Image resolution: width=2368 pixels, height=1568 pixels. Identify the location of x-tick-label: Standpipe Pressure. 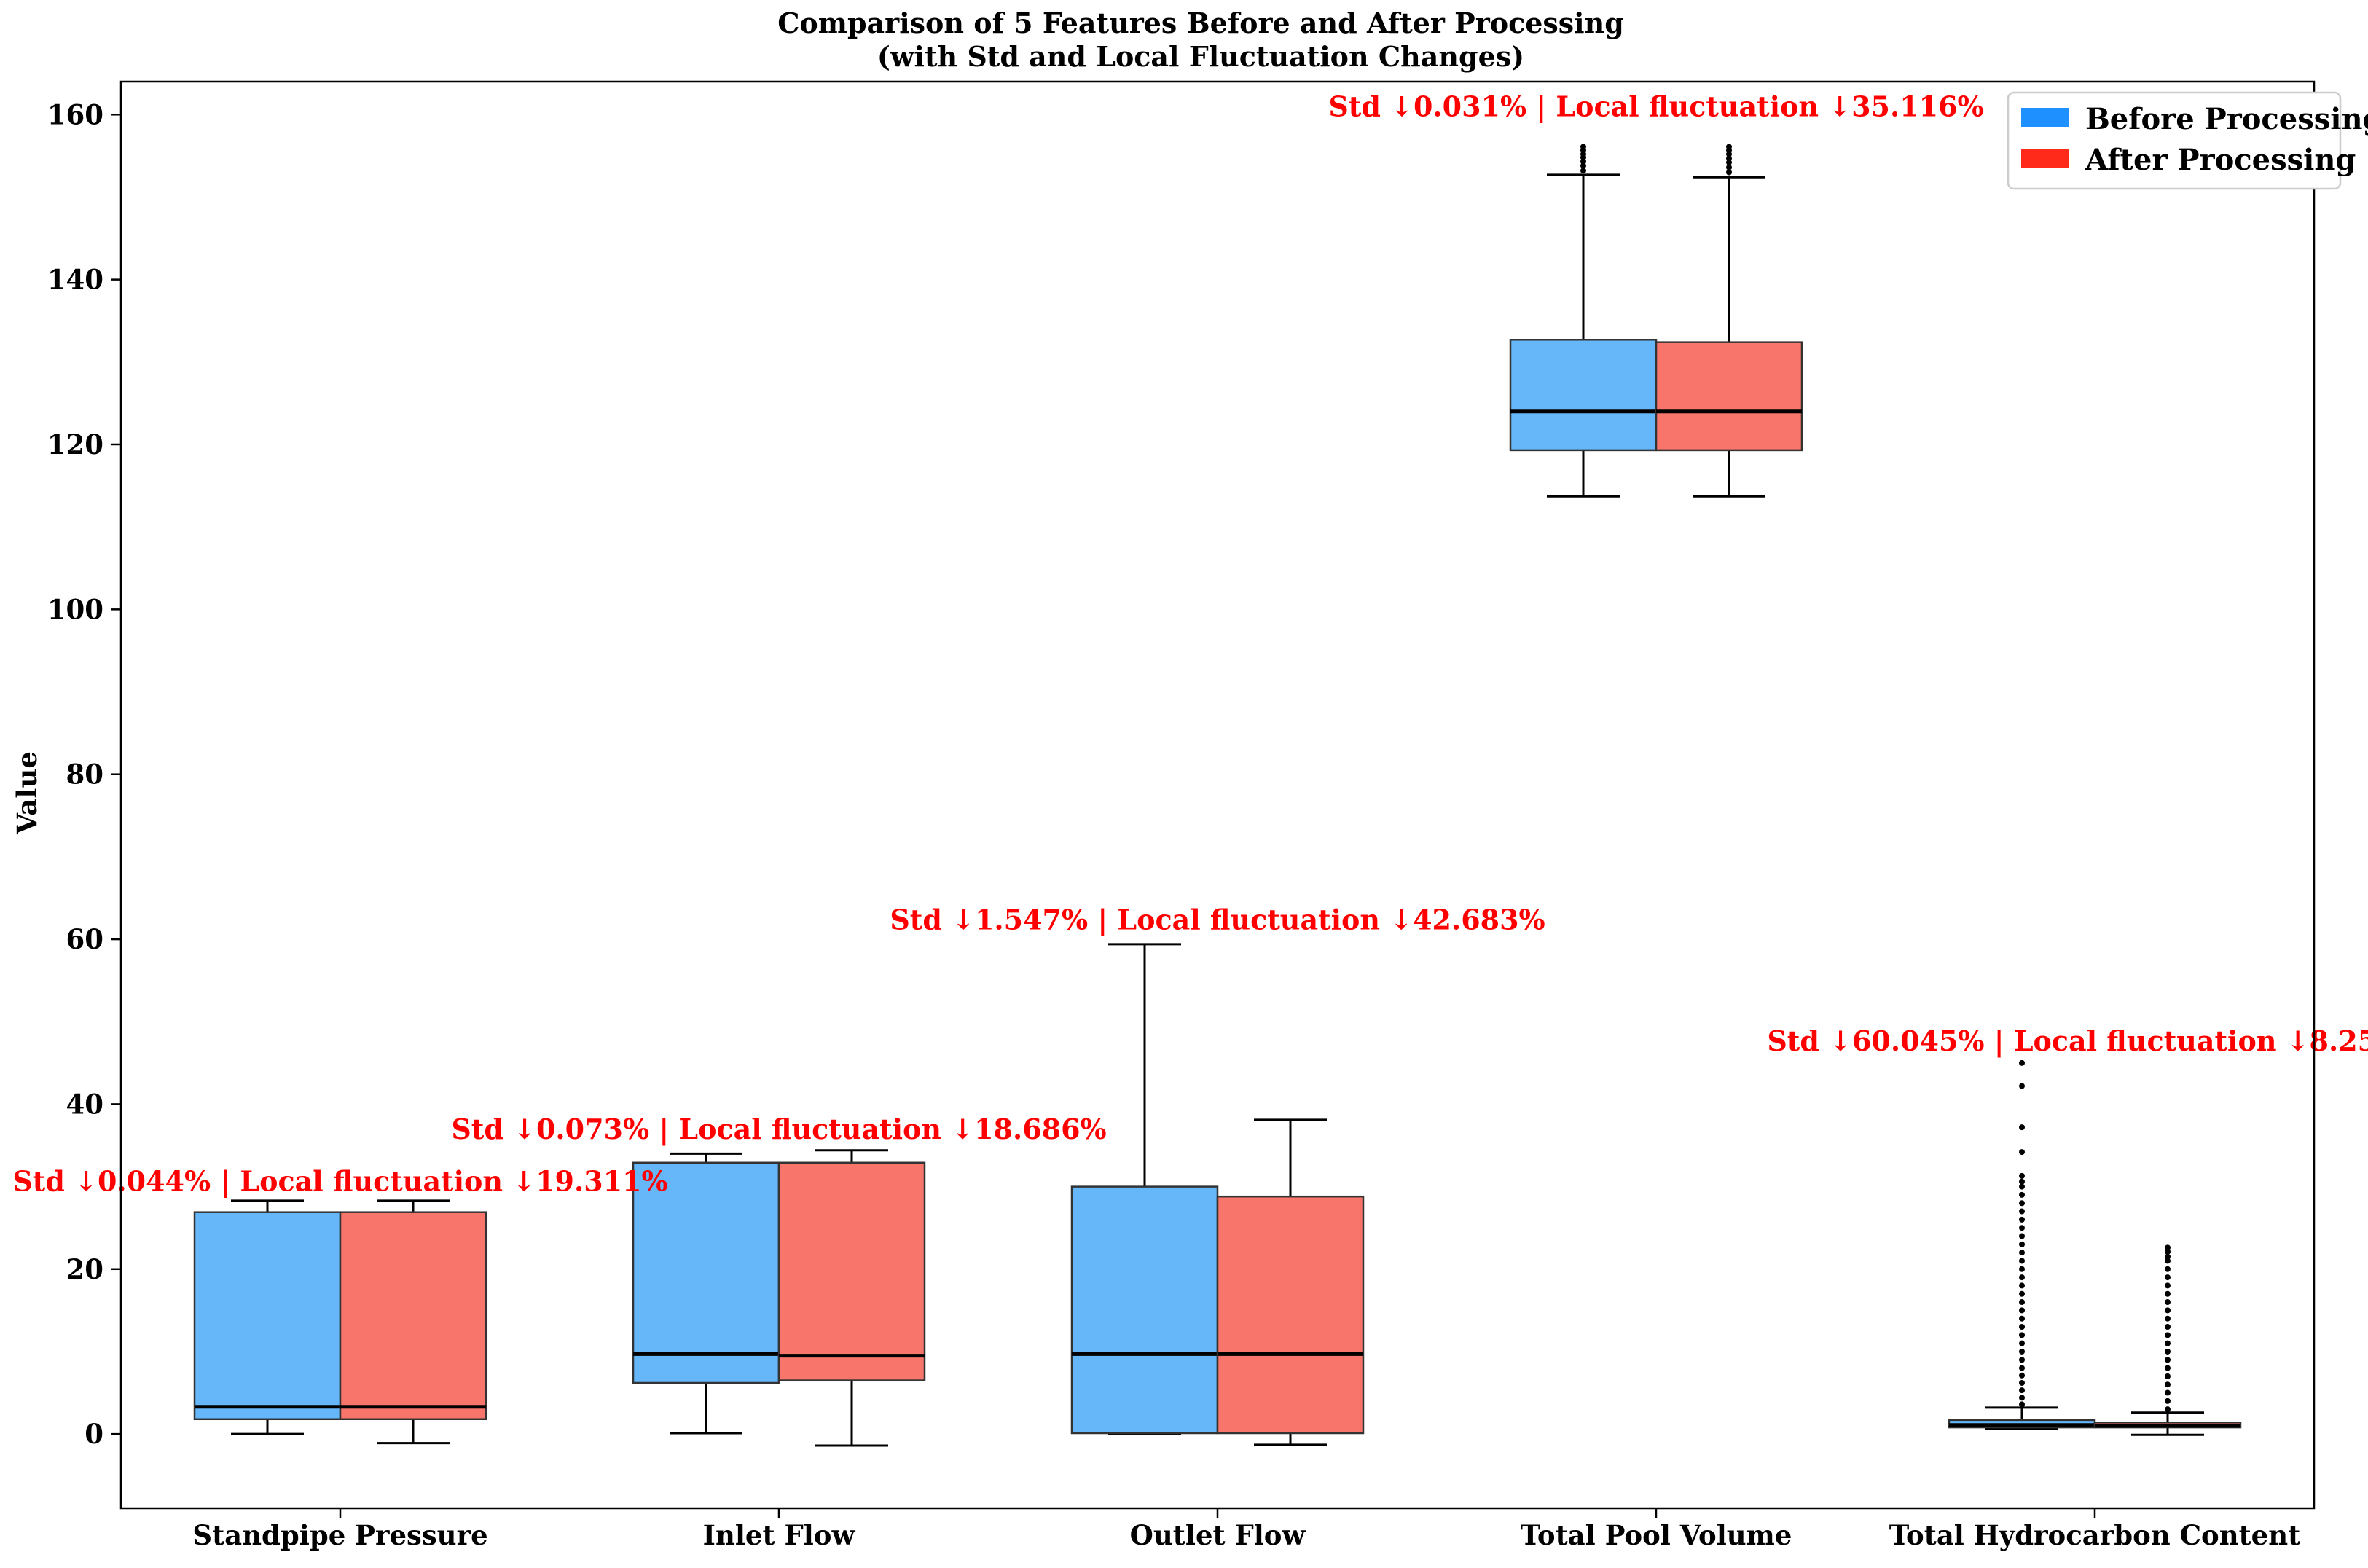
(340, 1535).